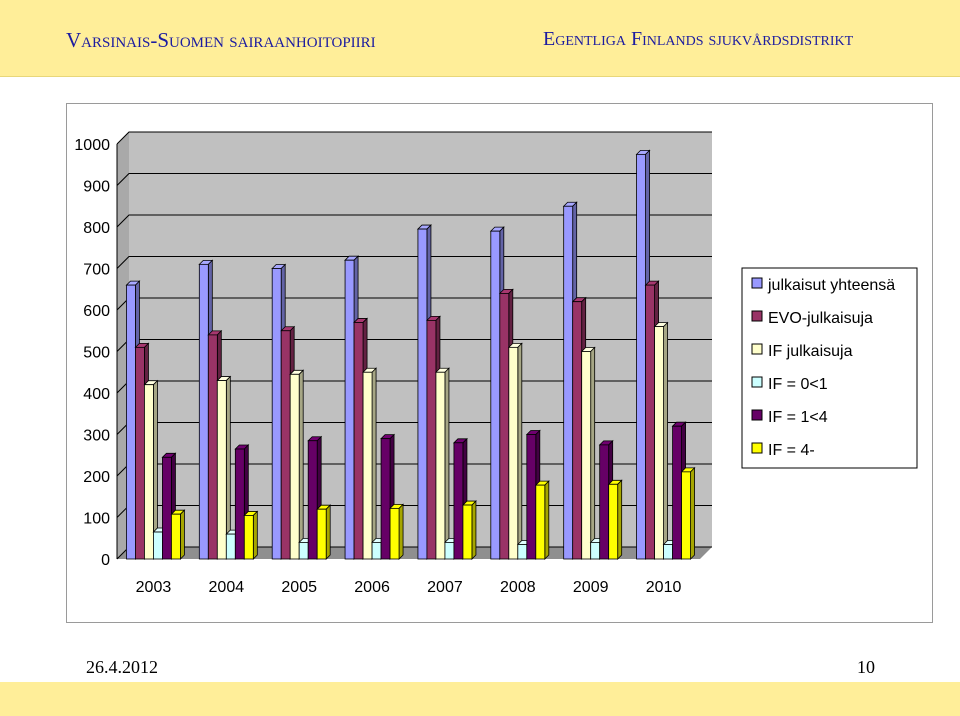 The width and height of the screenshot is (960, 716). Describe the element at coordinates (445, 587) in the screenshot. I see `x-tick-label: 2007` at that location.